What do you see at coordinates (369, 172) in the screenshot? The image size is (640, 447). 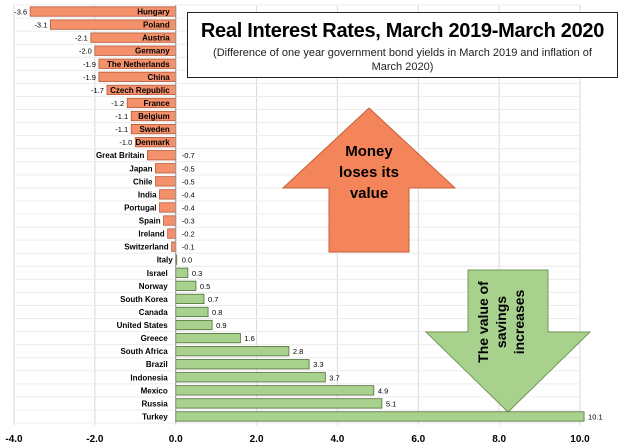 I see `up-arrow-text: Money loses its value` at bounding box center [369, 172].